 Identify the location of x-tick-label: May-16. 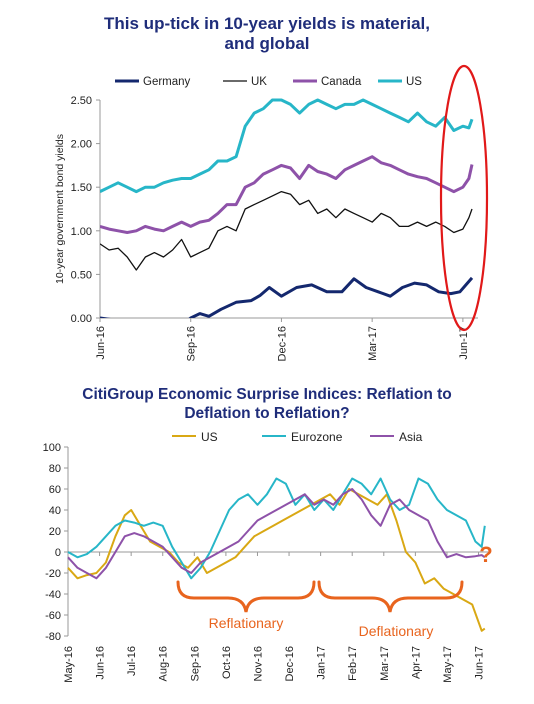
(69, 664).